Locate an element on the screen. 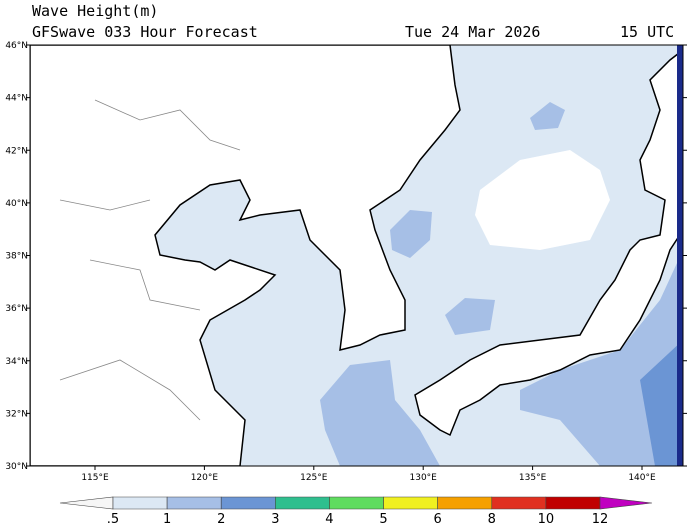 The width and height of the screenshot is (700, 525). colorbar-label: 4 is located at coordinates (329, 518).